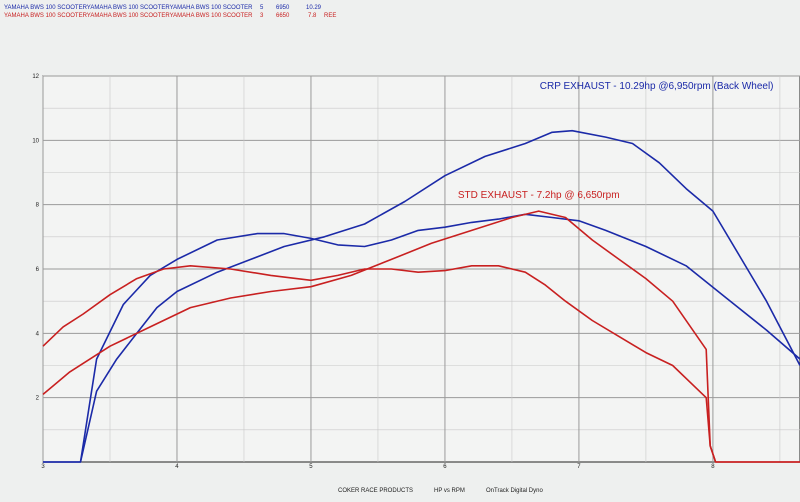 The image size is (800, 502). What do you see at coordinates (314, 8) in the screenshot?
I see `legend-hp-1: 10.29` at bounding box center [314, 8].